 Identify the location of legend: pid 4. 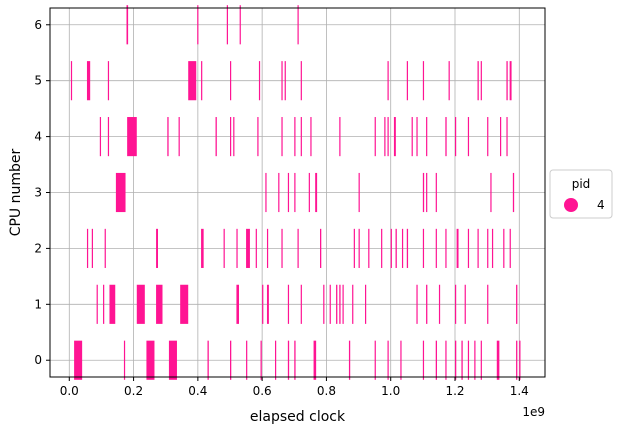
(581, 194).